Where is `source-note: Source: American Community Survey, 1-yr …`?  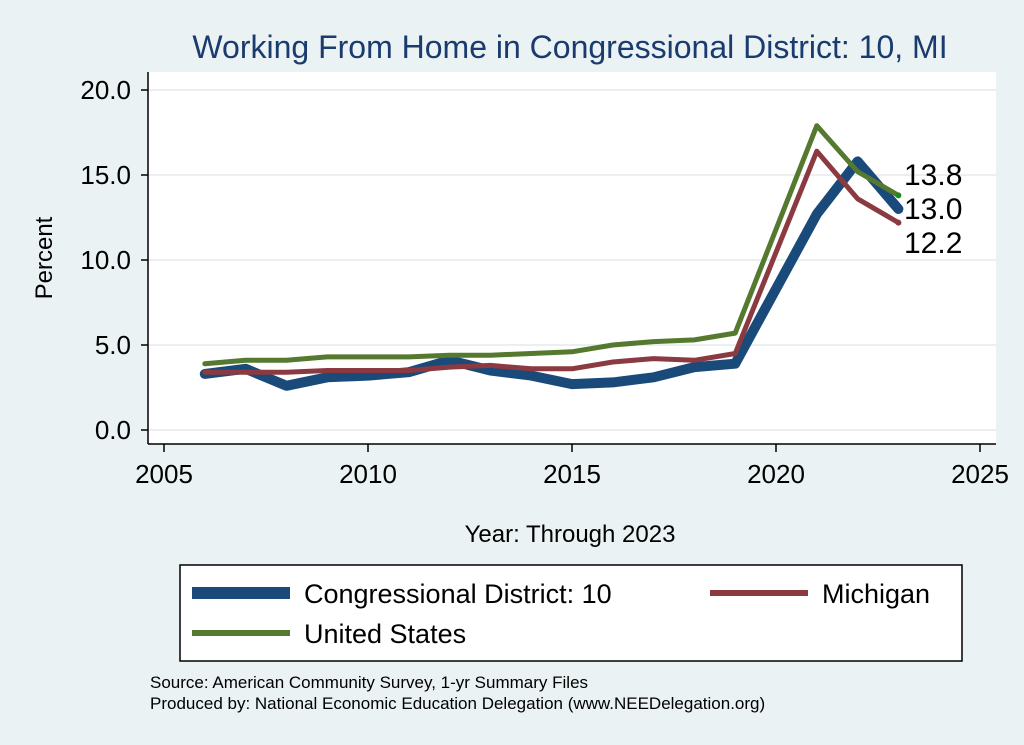 source-note: Source: American Community Survey, 1-yr … is located at coordinates (369, 682).